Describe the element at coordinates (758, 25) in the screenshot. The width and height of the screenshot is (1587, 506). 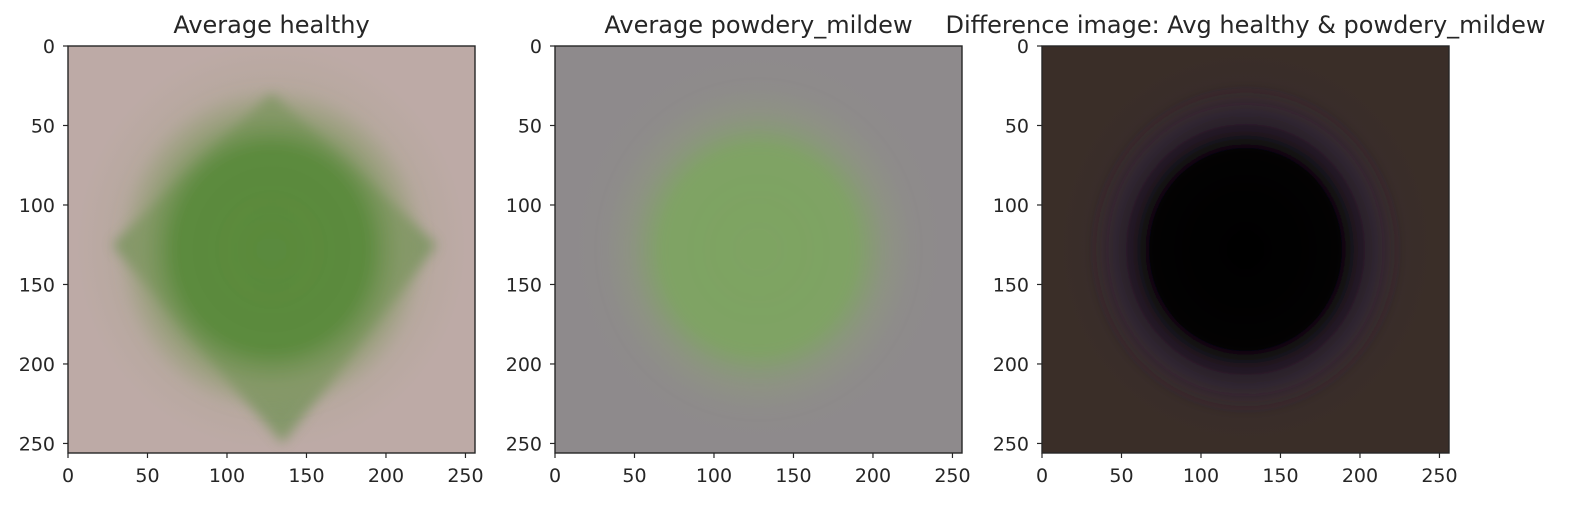
I see `panel-title: Average powdery_mildew` at that location.